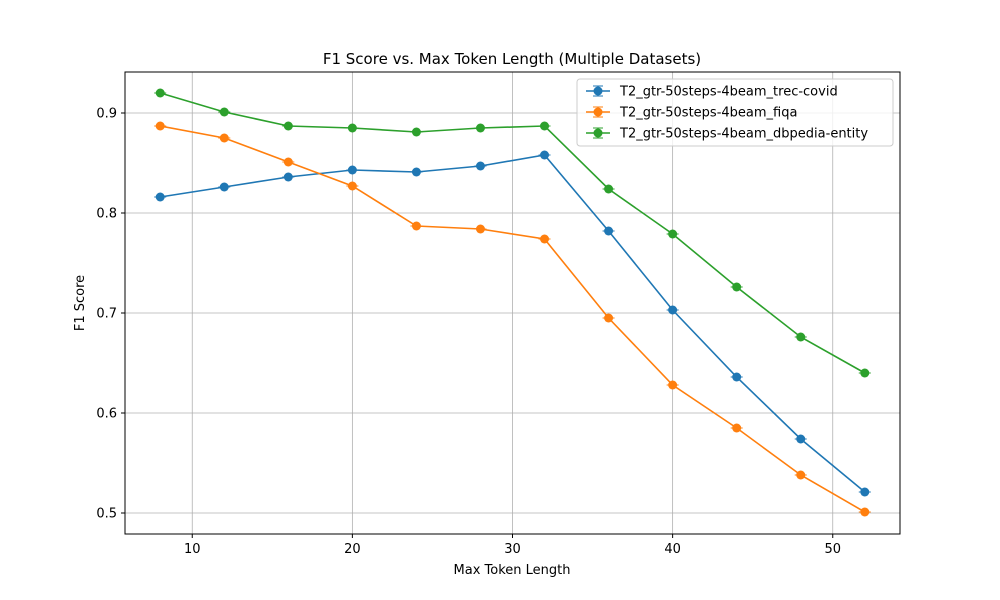 This screenshot has height=600, width=1000. I want to click on legend-label: T2_gtr-50steps-4beam_dbpedia-entity, so click(743, 134).